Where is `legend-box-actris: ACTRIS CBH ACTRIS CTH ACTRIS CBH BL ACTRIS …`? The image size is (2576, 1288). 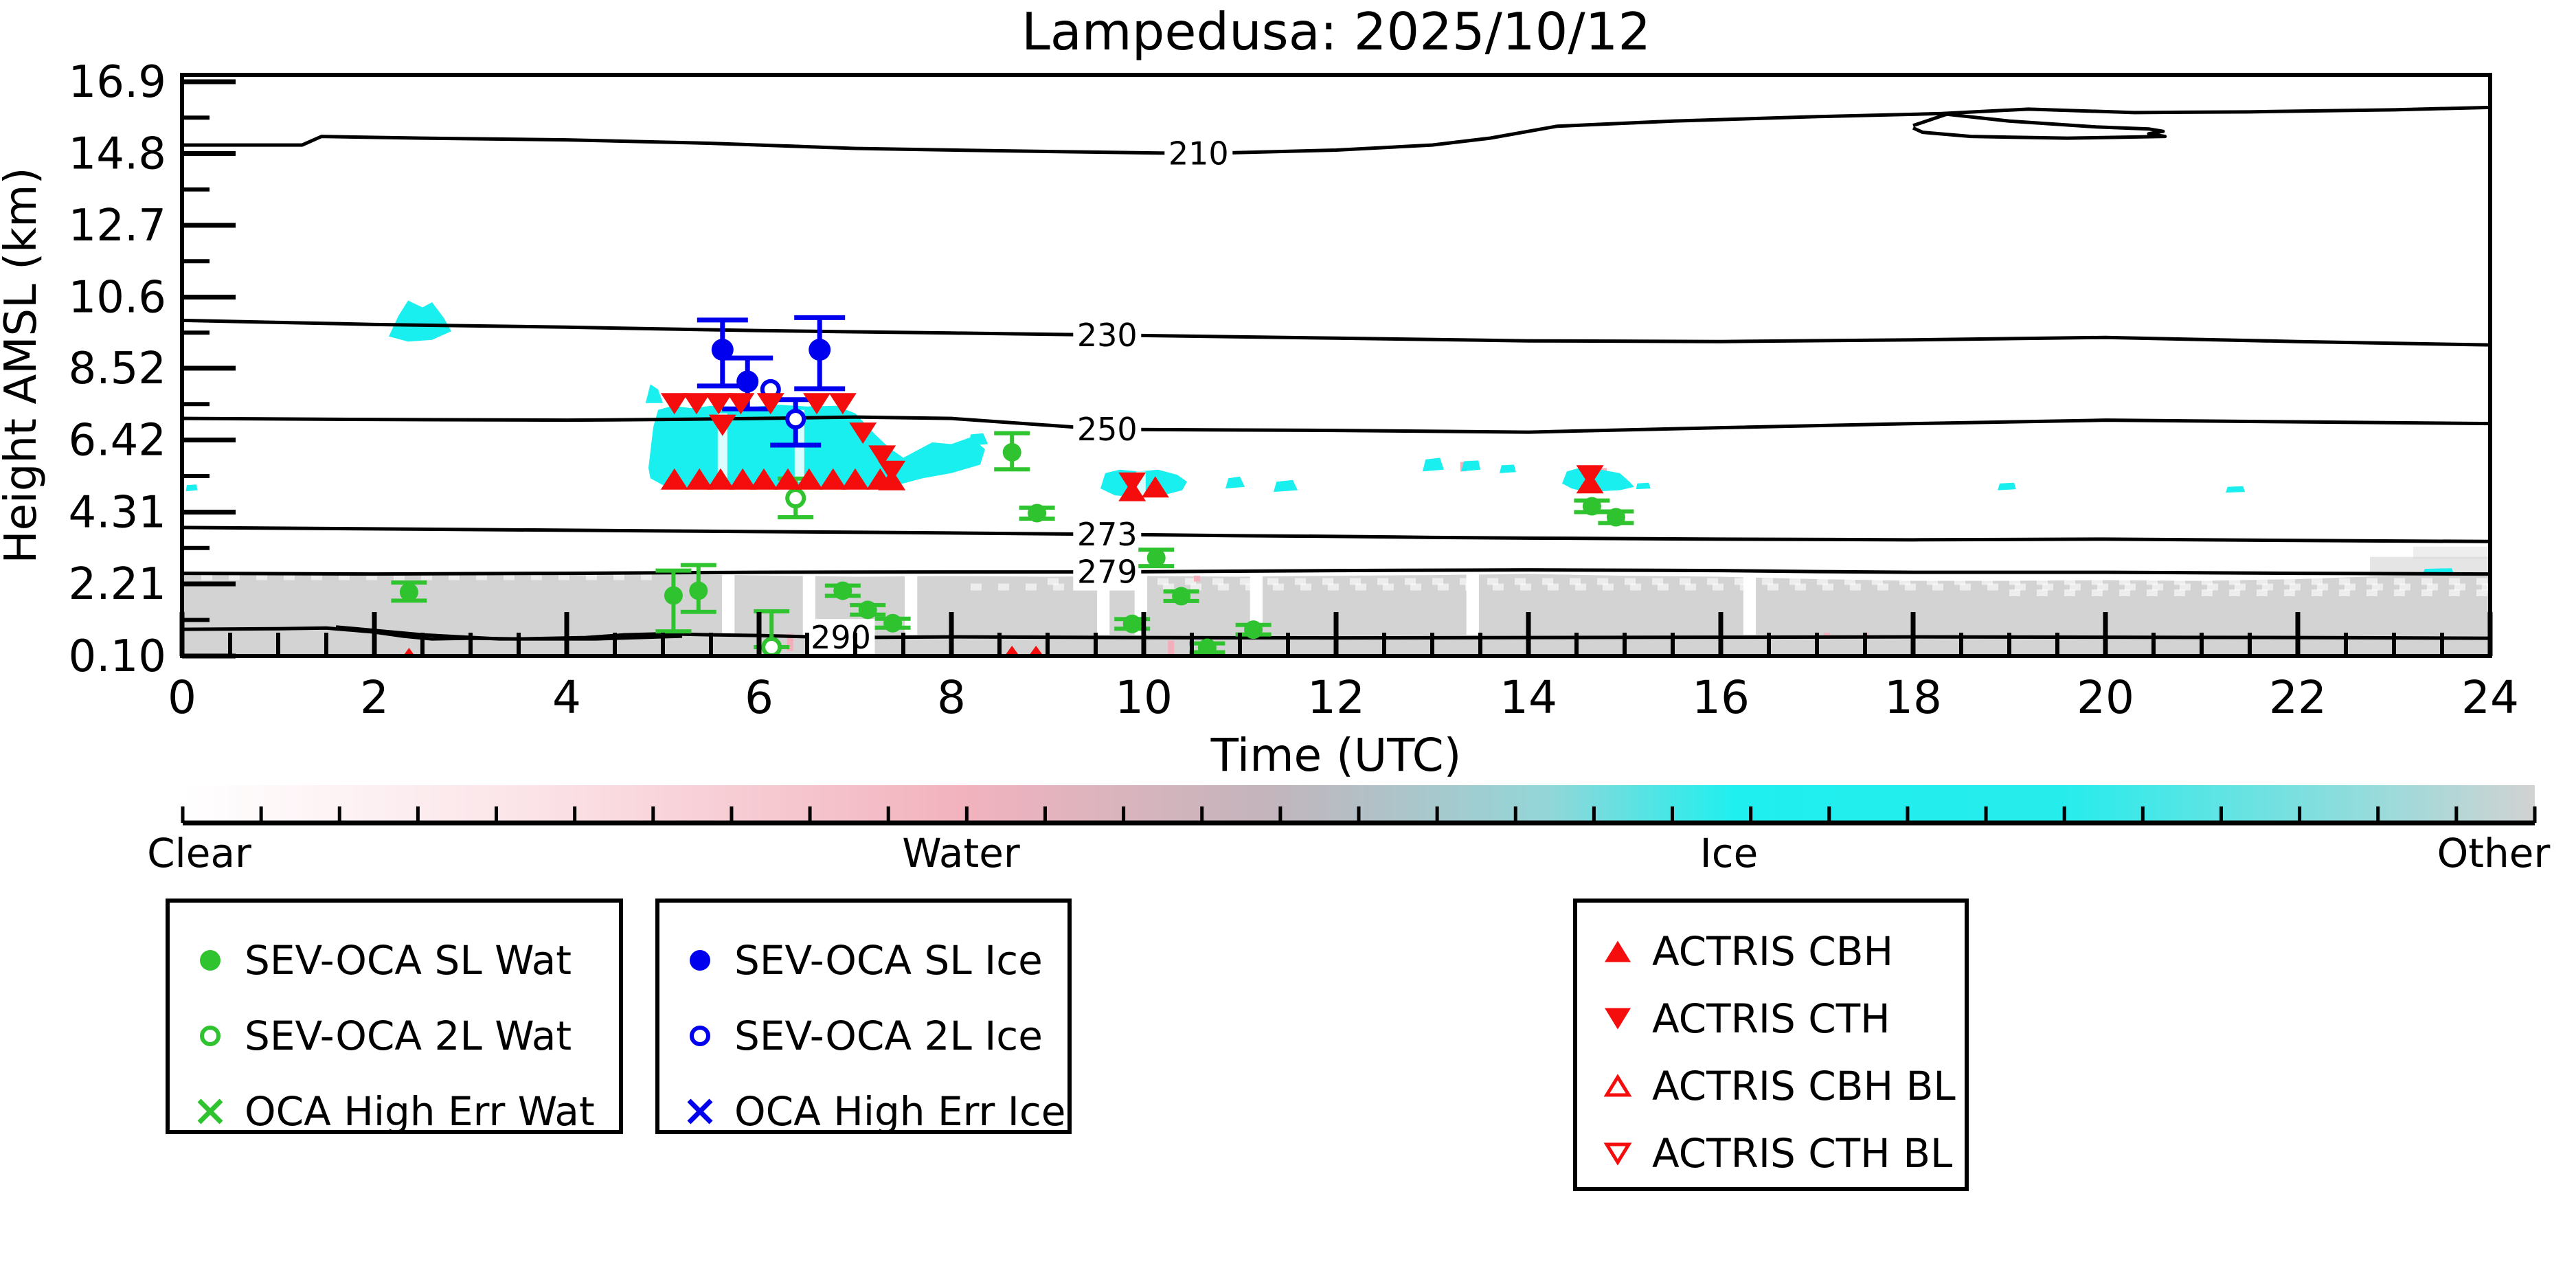 legend-box-actris: ACTRIS CBH ACTRIS CTH ACTRIS CBH BL ACTRIS … is located at coordinates (1771, 1045).